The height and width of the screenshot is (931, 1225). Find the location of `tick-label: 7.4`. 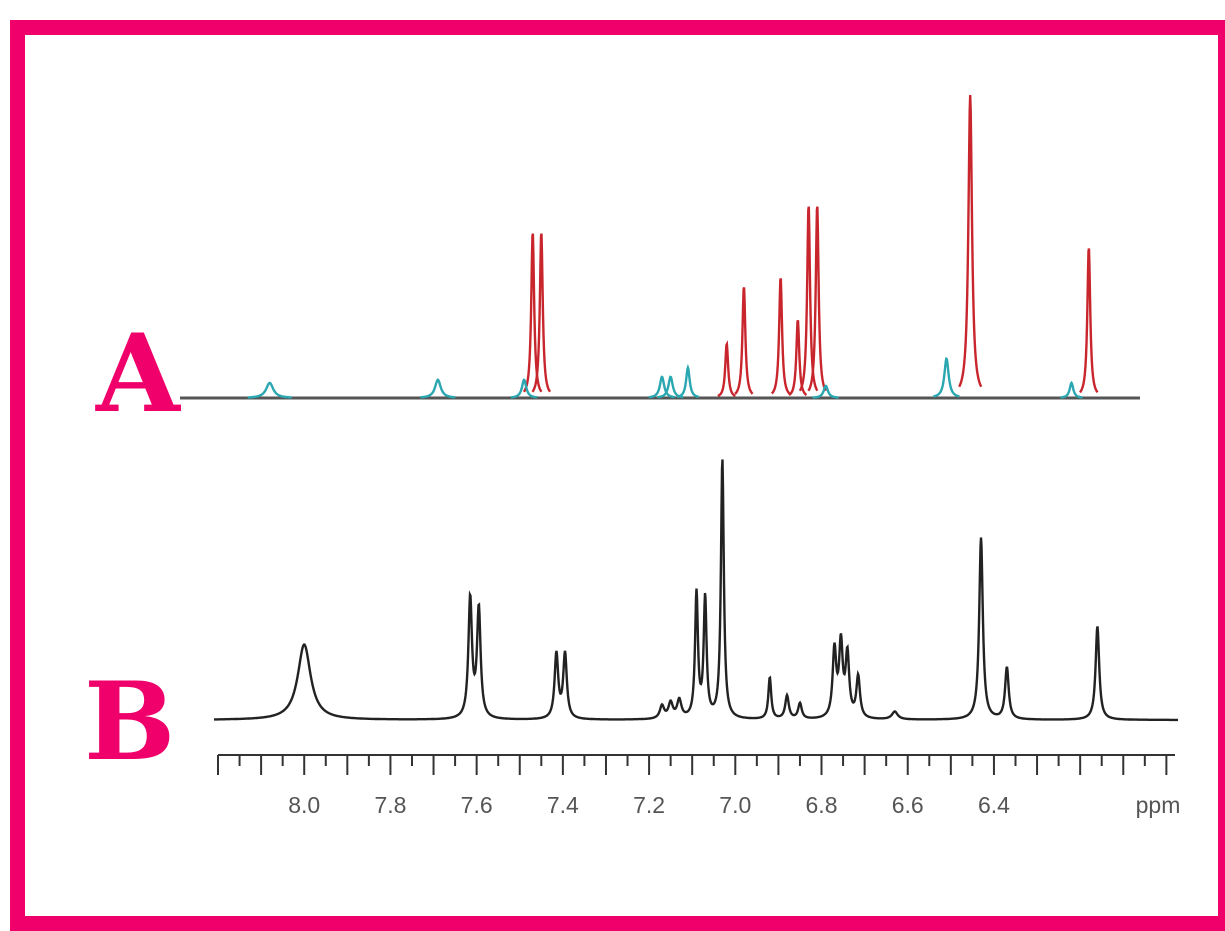

tick-label: 7.4 is located at coordinates (563, 805).